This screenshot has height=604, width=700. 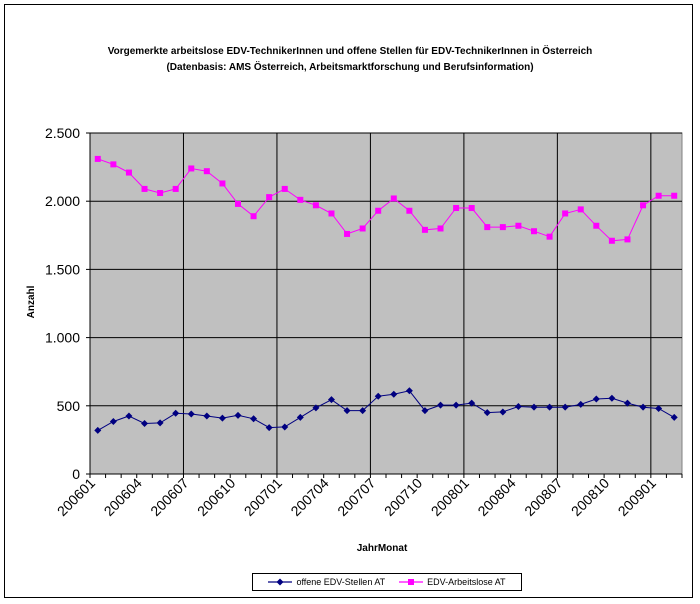 I want to click on y-tick-label: 500, so click(x=69, y=406).